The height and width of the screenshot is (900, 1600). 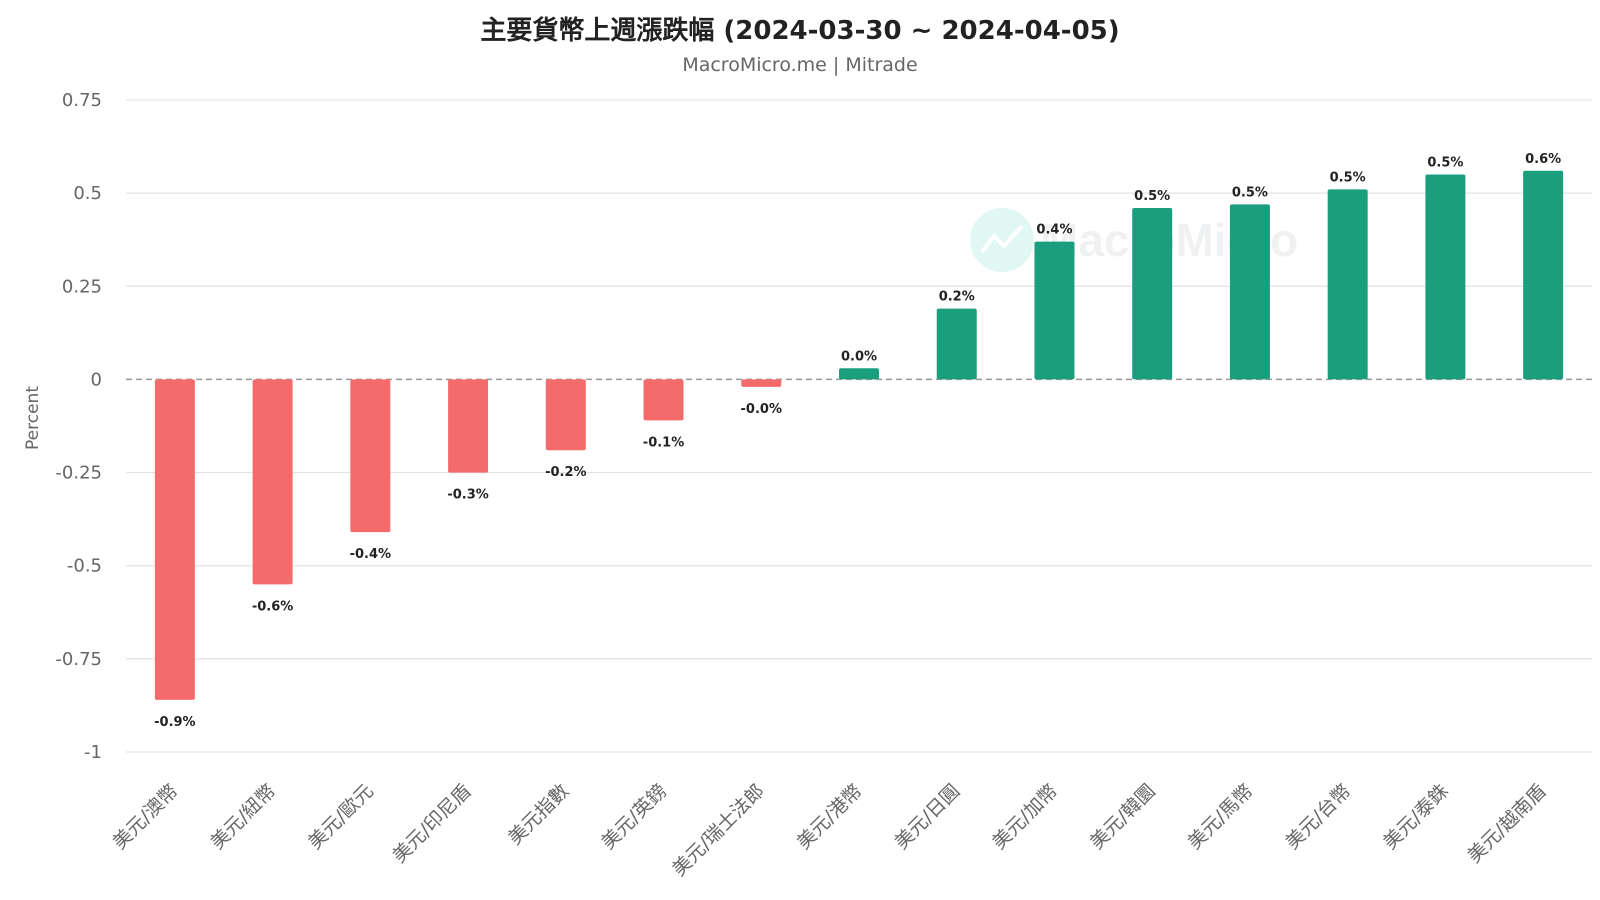 What do you see at coordinates (957, 297) in the screenshot?
I see `data-label: 0.2%` at bounding box center [957, 297].